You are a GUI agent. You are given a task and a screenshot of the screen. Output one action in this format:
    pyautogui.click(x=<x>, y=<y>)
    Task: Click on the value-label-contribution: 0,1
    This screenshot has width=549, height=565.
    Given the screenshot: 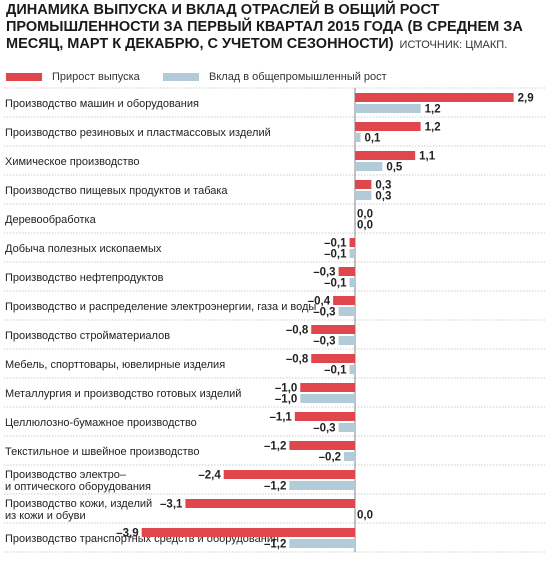 What is the action you would take?
    pyautogui.click(x=372, y=139)
    